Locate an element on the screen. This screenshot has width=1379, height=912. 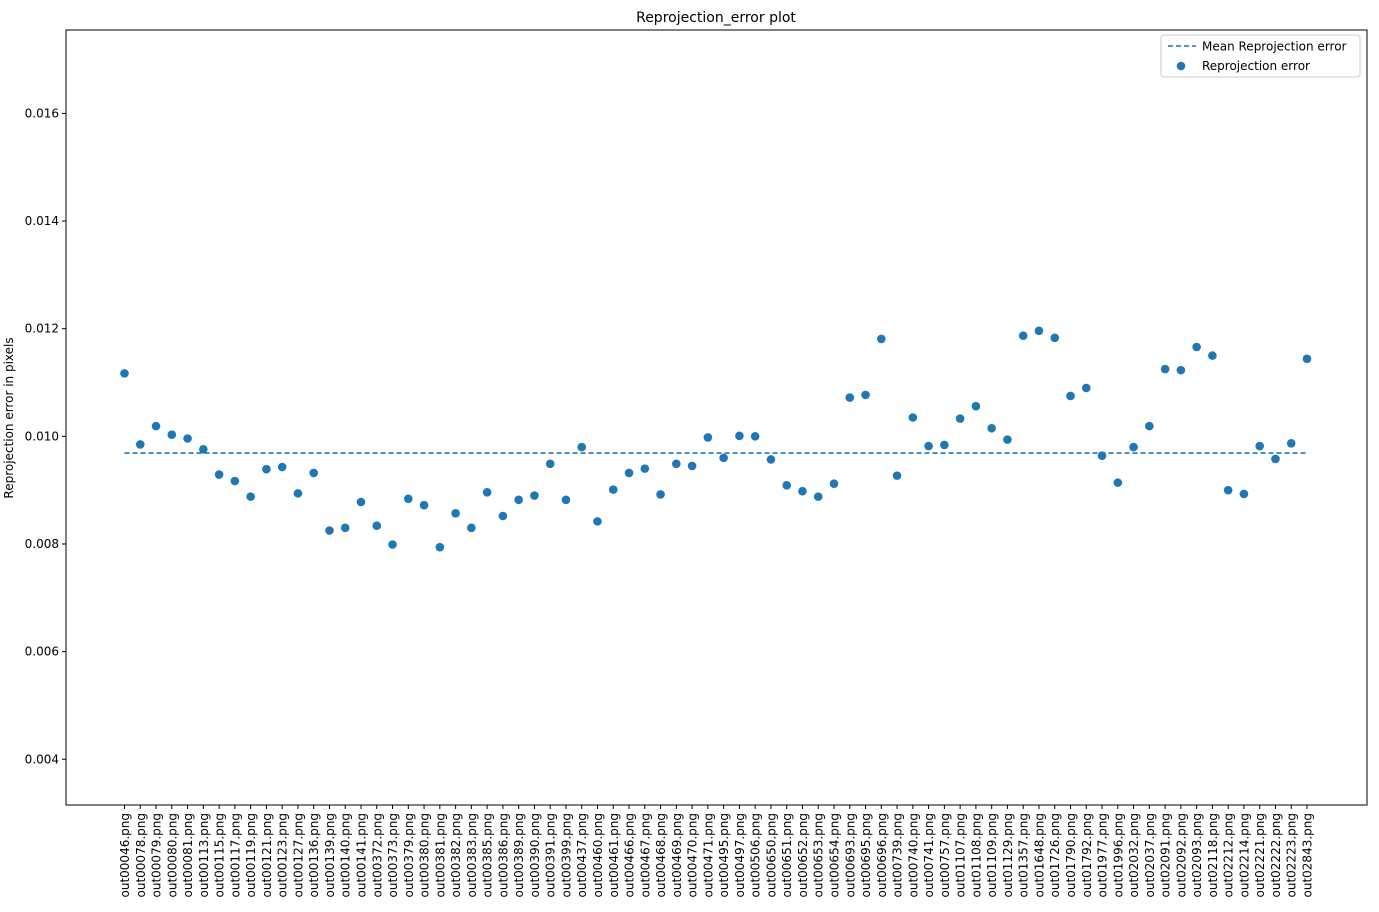
x-tick-label: out01790.png is located at coordinates (1071, 855).